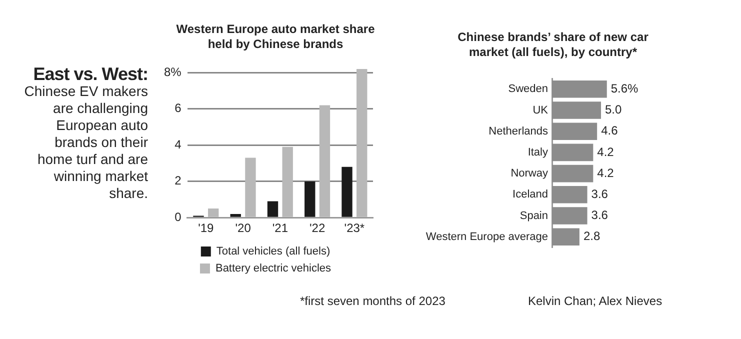 The image size is (741, 339). I want to click on y-tick-label: 2, so click(178, 181).